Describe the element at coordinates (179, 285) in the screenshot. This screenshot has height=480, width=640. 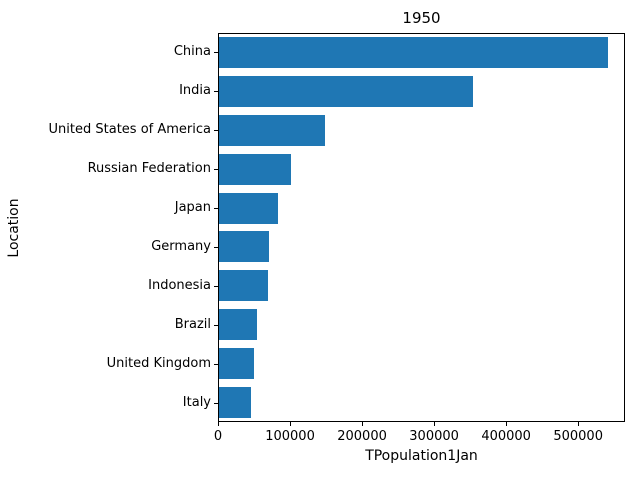
I see `y-tick-label-indonesia: Indonesia` at that location.